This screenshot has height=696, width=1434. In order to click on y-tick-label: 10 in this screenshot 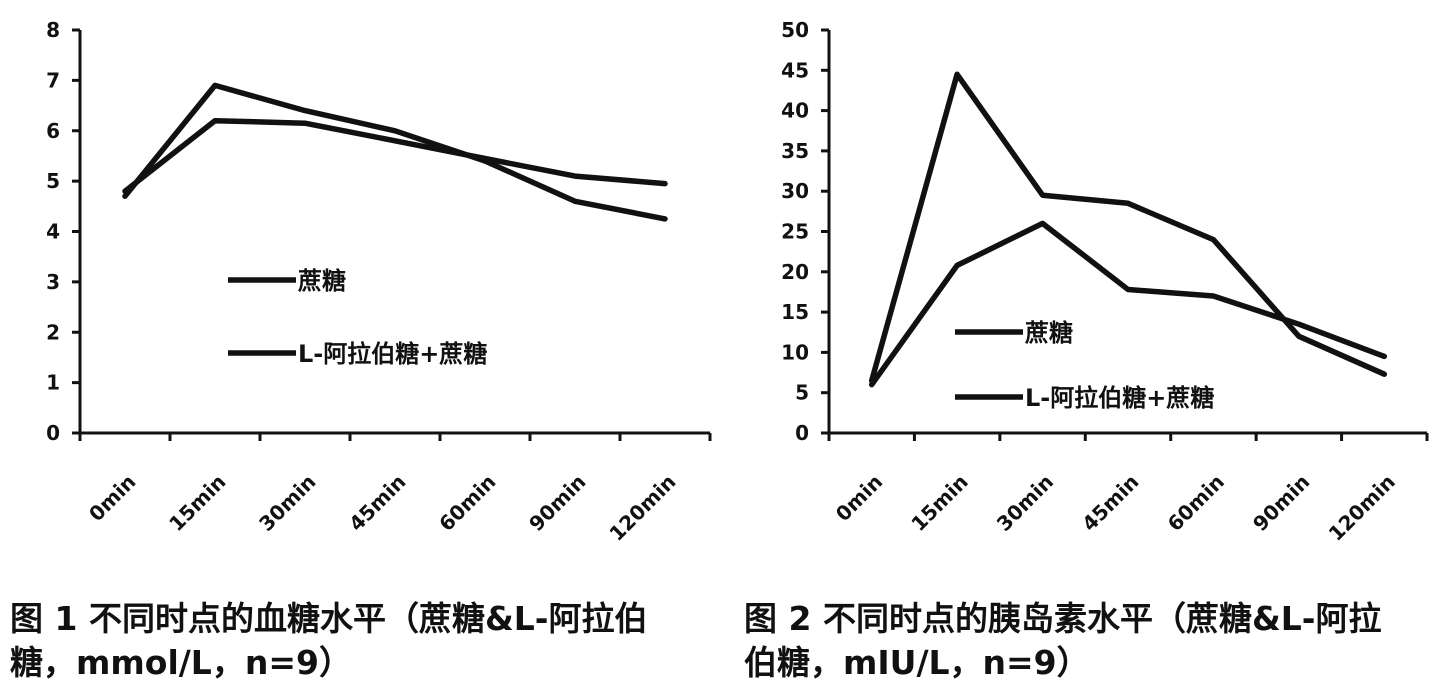, I will do `click(795, 352)`.